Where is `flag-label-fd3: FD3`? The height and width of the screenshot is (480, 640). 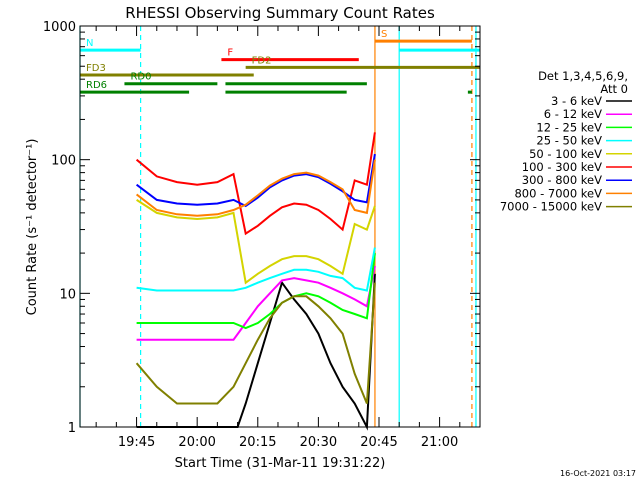 flag-label-fd3: FD3 is located at coordinates (96, 68).